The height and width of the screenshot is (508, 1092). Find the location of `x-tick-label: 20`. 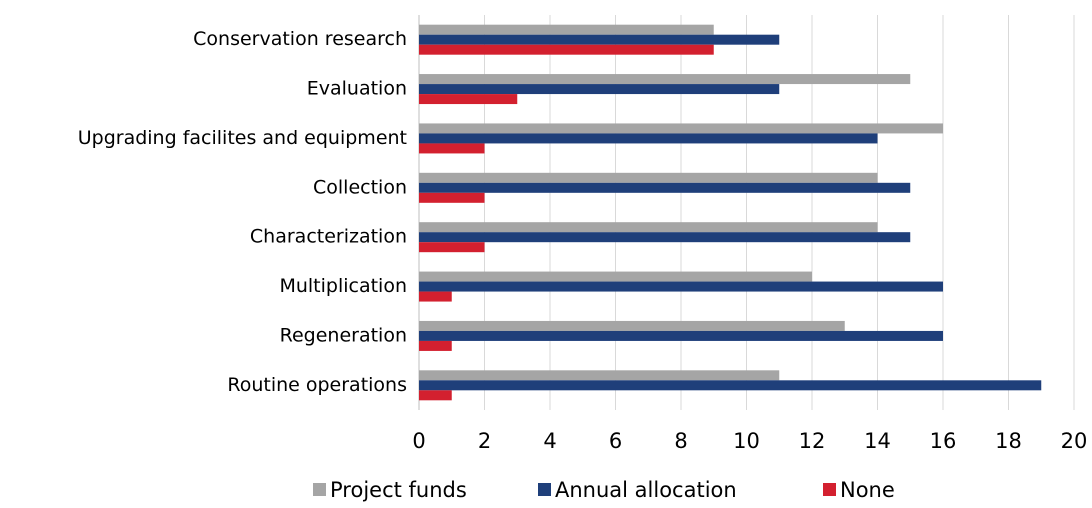

x-tick-label: 20 is located at coordinates (1074, 441).